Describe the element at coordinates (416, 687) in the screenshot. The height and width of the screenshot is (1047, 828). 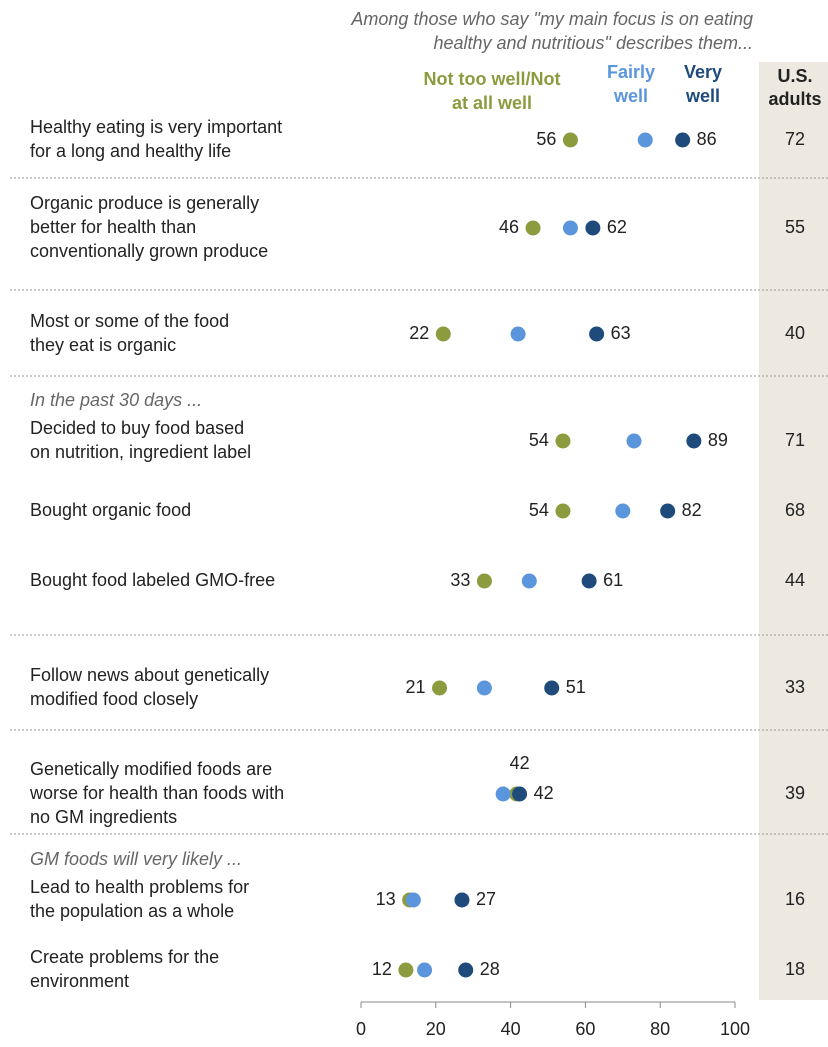
I see `value-label: 21` at that location.